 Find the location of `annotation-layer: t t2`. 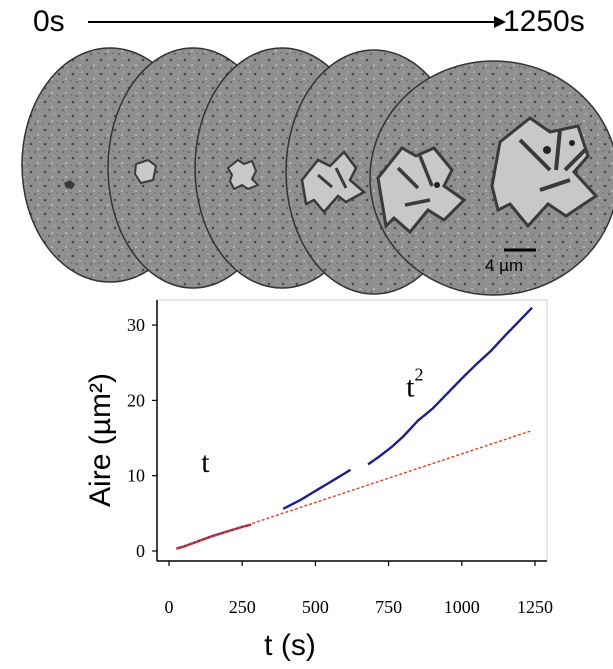

annotation-layer: t t2 is located at coordinates (312, 422).